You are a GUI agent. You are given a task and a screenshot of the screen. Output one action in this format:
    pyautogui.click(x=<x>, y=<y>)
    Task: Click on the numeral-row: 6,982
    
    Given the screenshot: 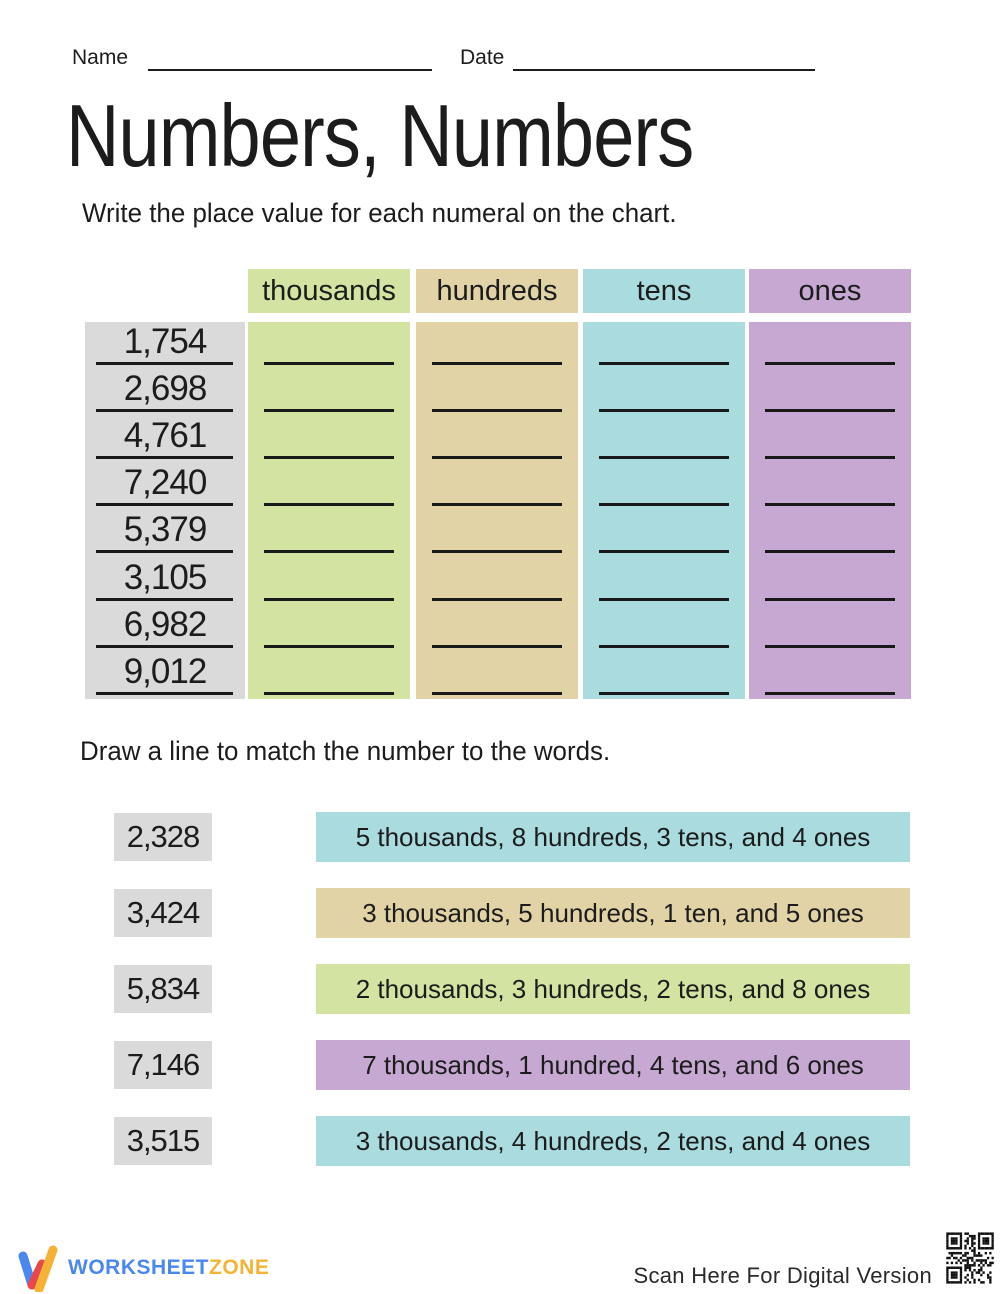 What is the action you would take?
    pyautogui.click(x=165, y=628)
    